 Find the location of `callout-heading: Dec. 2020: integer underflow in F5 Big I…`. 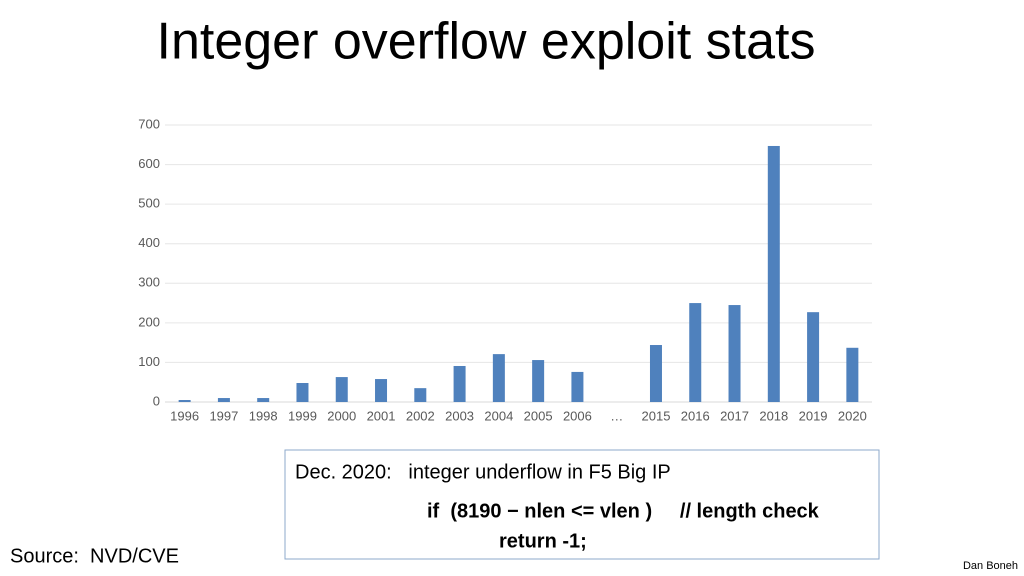

callout-heading: Dec. 2020: integer underflow in F5 Big I… is located at coordinates (483, 472).